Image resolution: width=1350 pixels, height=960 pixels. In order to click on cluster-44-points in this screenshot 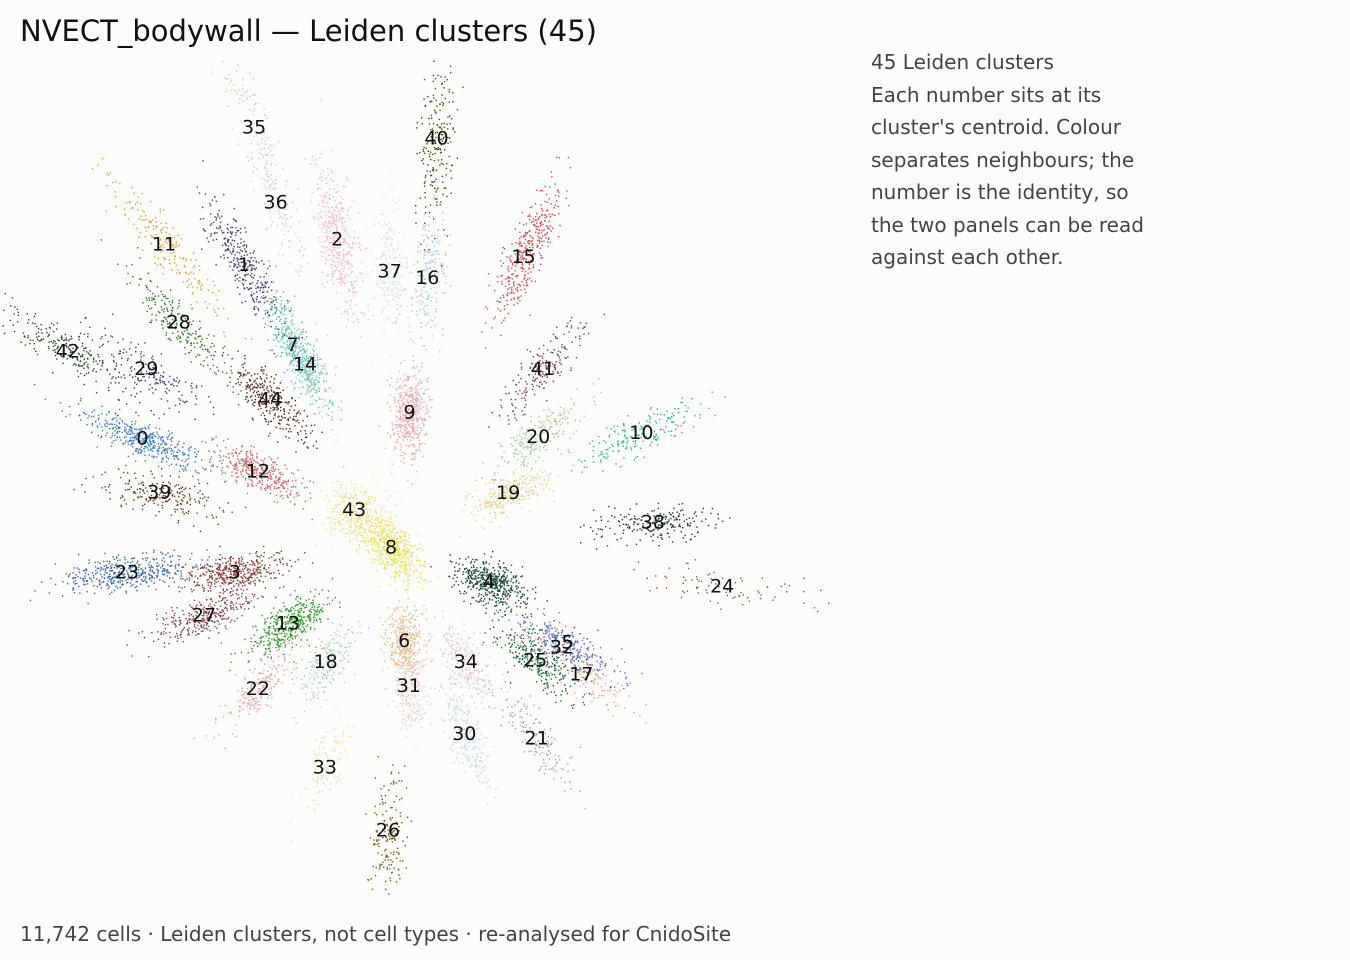, I will do `click(268, 401)`.